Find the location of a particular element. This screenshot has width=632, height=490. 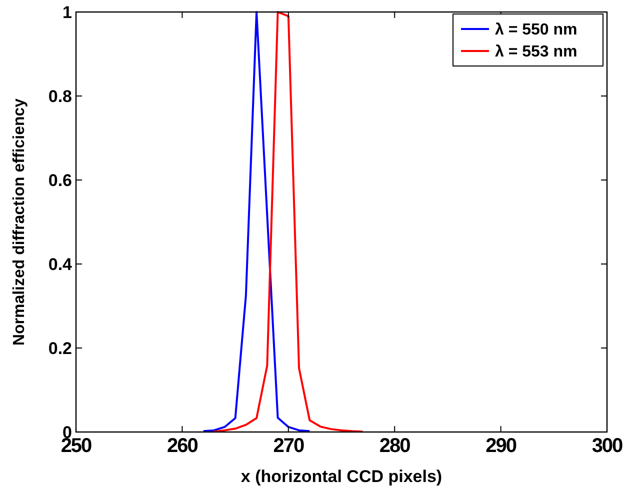

y-tick-label: 0.2 is located at coordinates (60, 348).